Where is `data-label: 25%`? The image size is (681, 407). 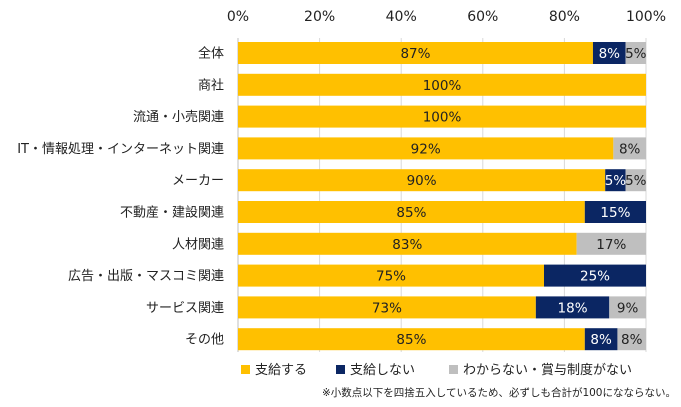
data-label: 25% is located at coordinates (595, 277).